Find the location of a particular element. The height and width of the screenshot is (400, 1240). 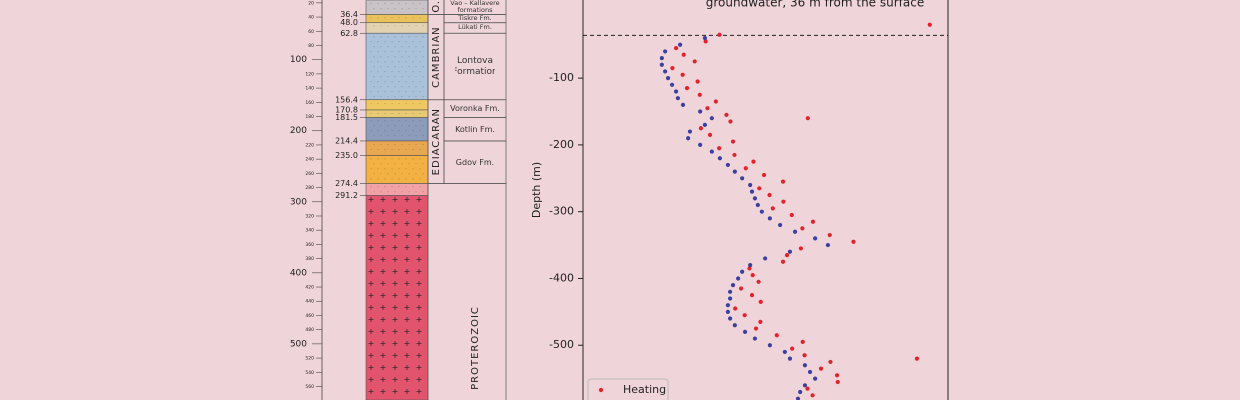

tick-label: 140 is located at coordinates (309, 89).